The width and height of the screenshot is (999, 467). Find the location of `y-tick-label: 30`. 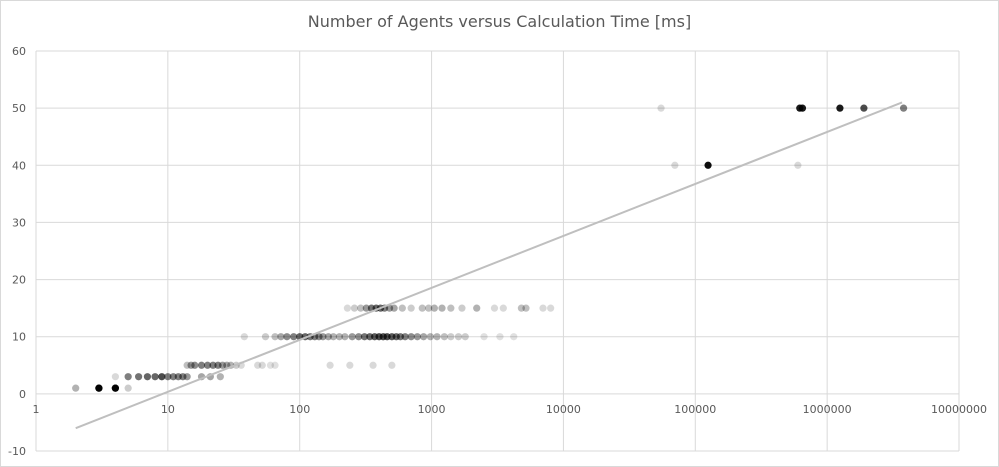

y-tick-label: 30 is located at coordinates (19, 222).